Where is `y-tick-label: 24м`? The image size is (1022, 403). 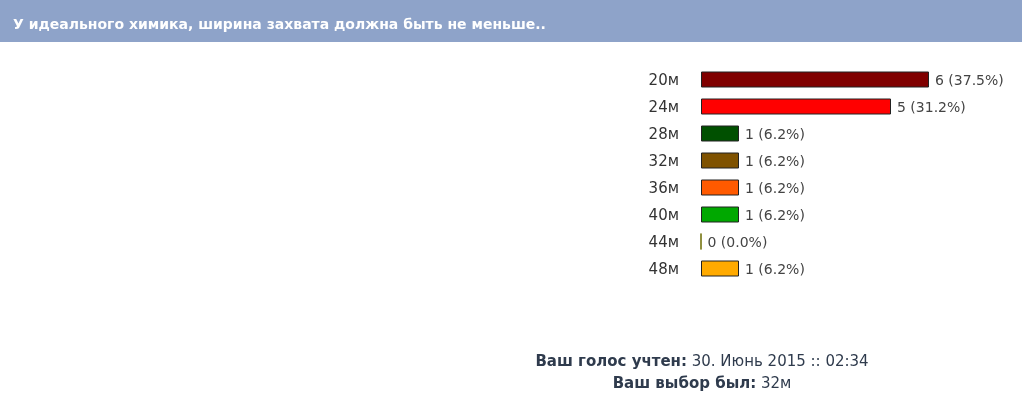
y-tick-label: 24м is located at coordinates (663, 106).